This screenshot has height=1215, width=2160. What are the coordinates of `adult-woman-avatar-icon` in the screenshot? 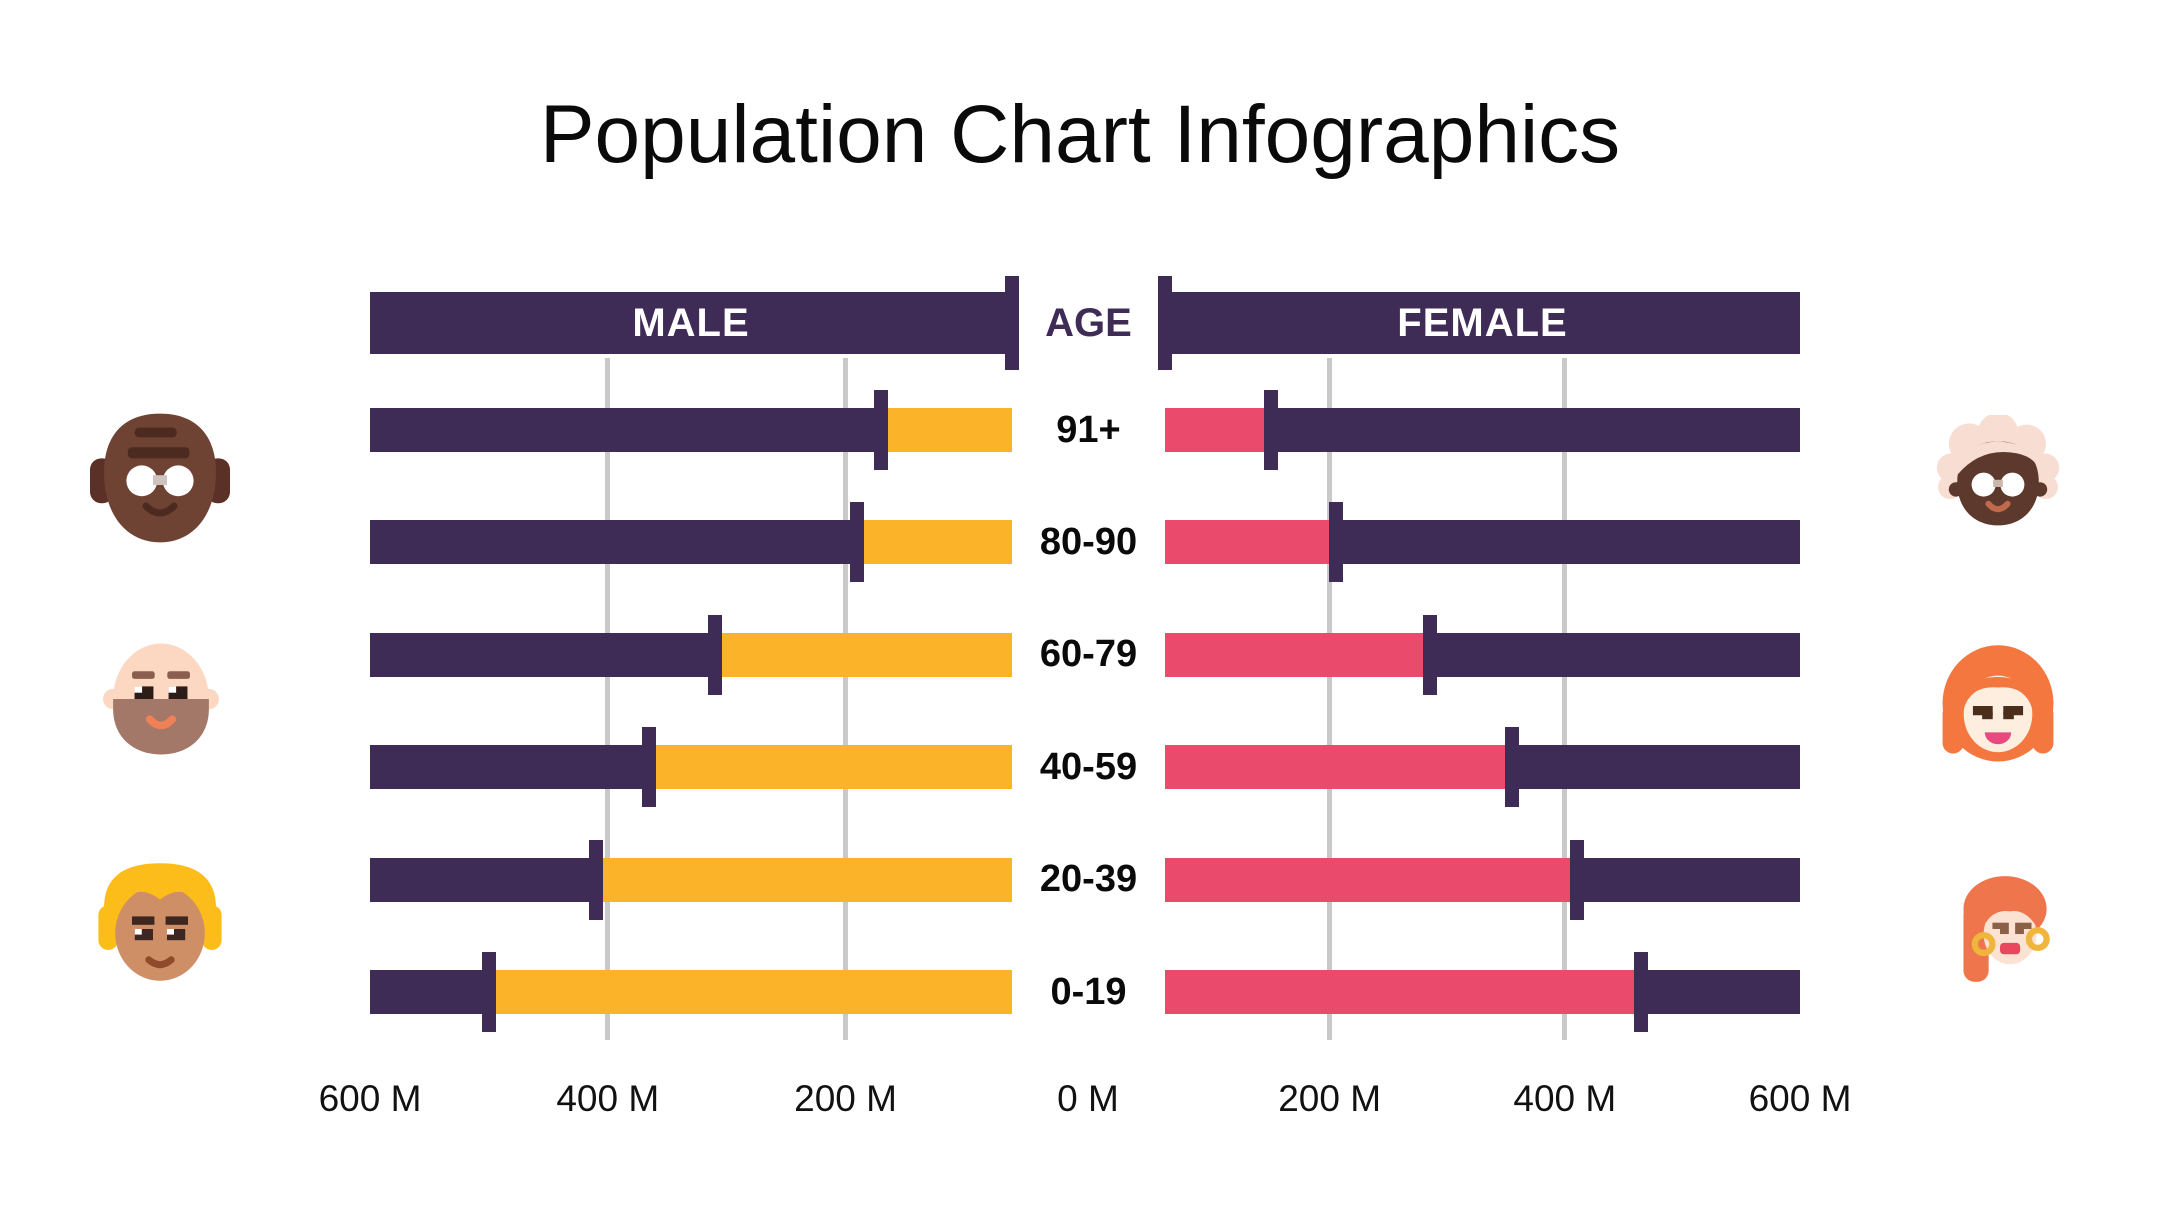 It's located at (1998, 706).